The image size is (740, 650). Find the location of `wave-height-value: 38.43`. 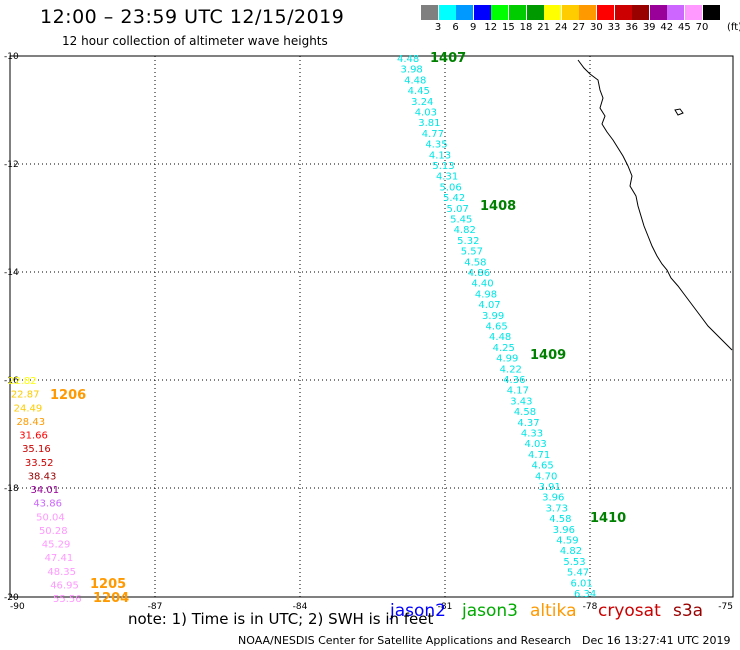

wave-height-value: 38.43 is located at coordinates (42, 476).